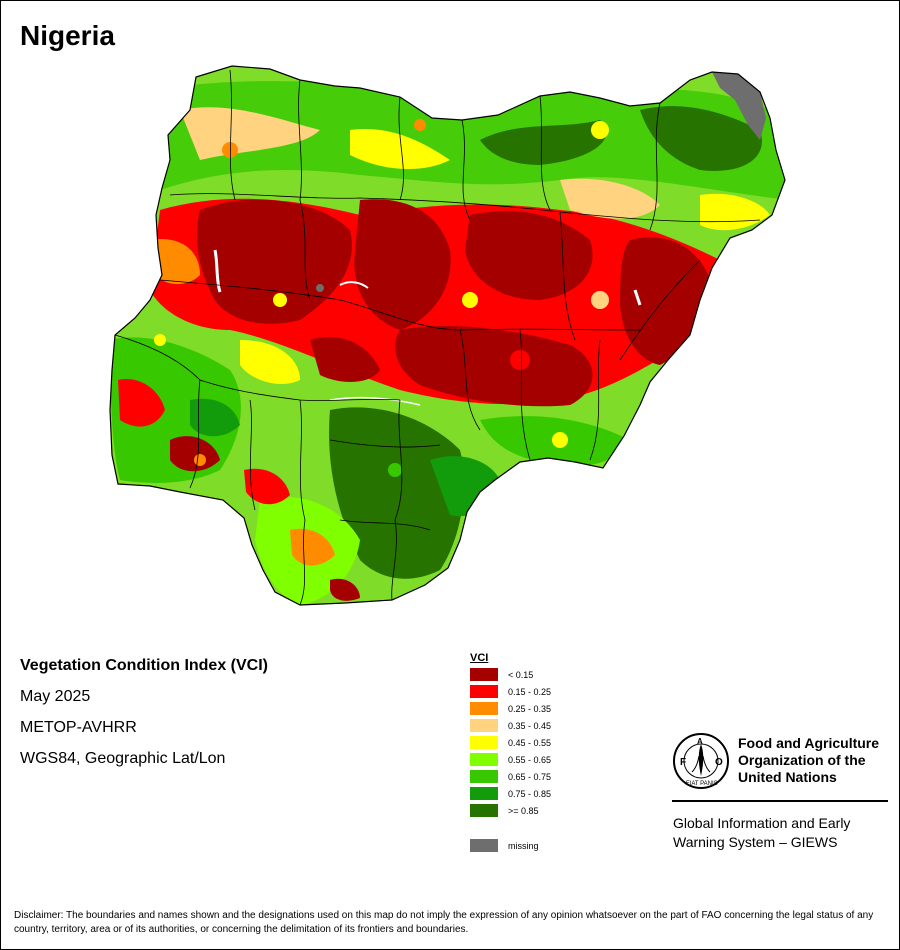 This screenshot has height=950, width=900. I want to click on fao-name-line: Food and Agriculture, so click(809, 743).